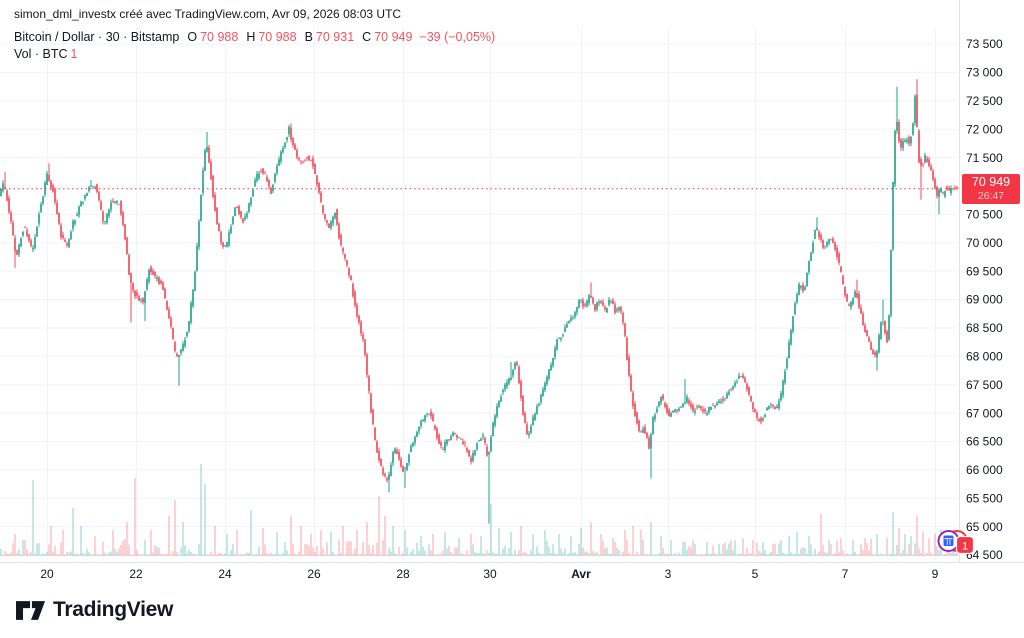  I want to click on low-value: 70 931, so click(335, 37).